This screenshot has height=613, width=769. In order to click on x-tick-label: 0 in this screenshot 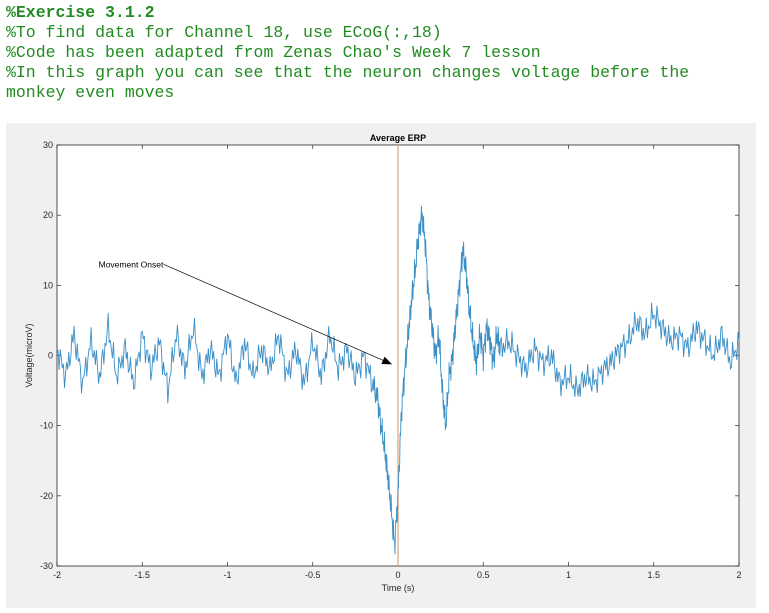, I will do `click(397, 575)`.